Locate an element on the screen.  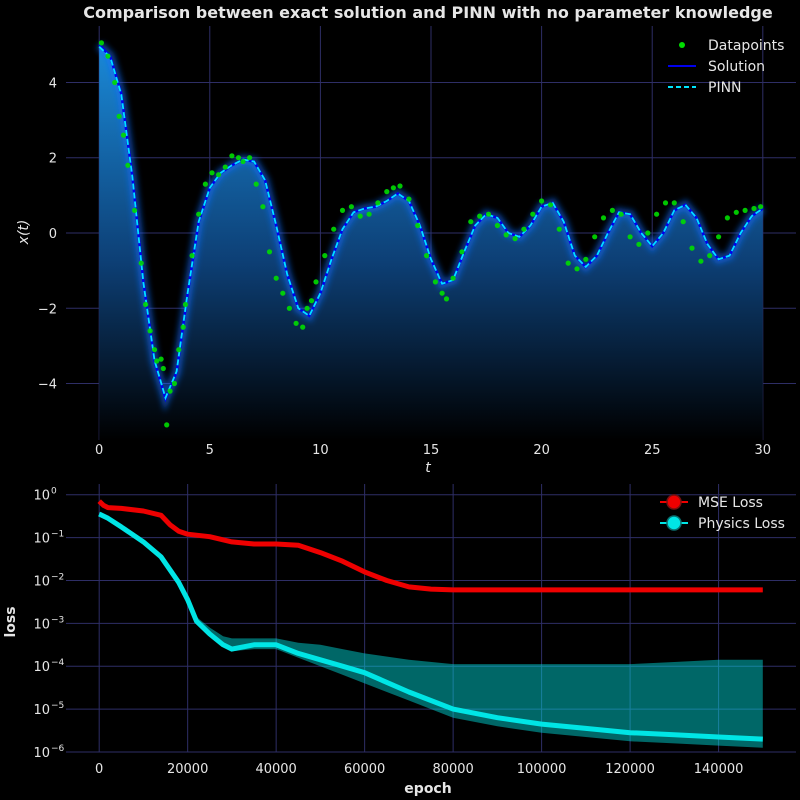
legend-physics-label: Physics Loss is located at coordinates (741, 524).